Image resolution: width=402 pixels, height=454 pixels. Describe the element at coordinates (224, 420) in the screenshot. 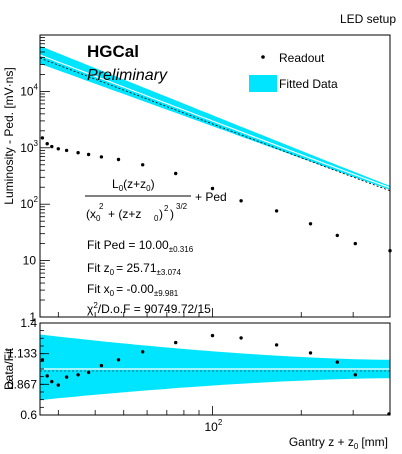

I see `lower-x-ticks: 102` at that location.